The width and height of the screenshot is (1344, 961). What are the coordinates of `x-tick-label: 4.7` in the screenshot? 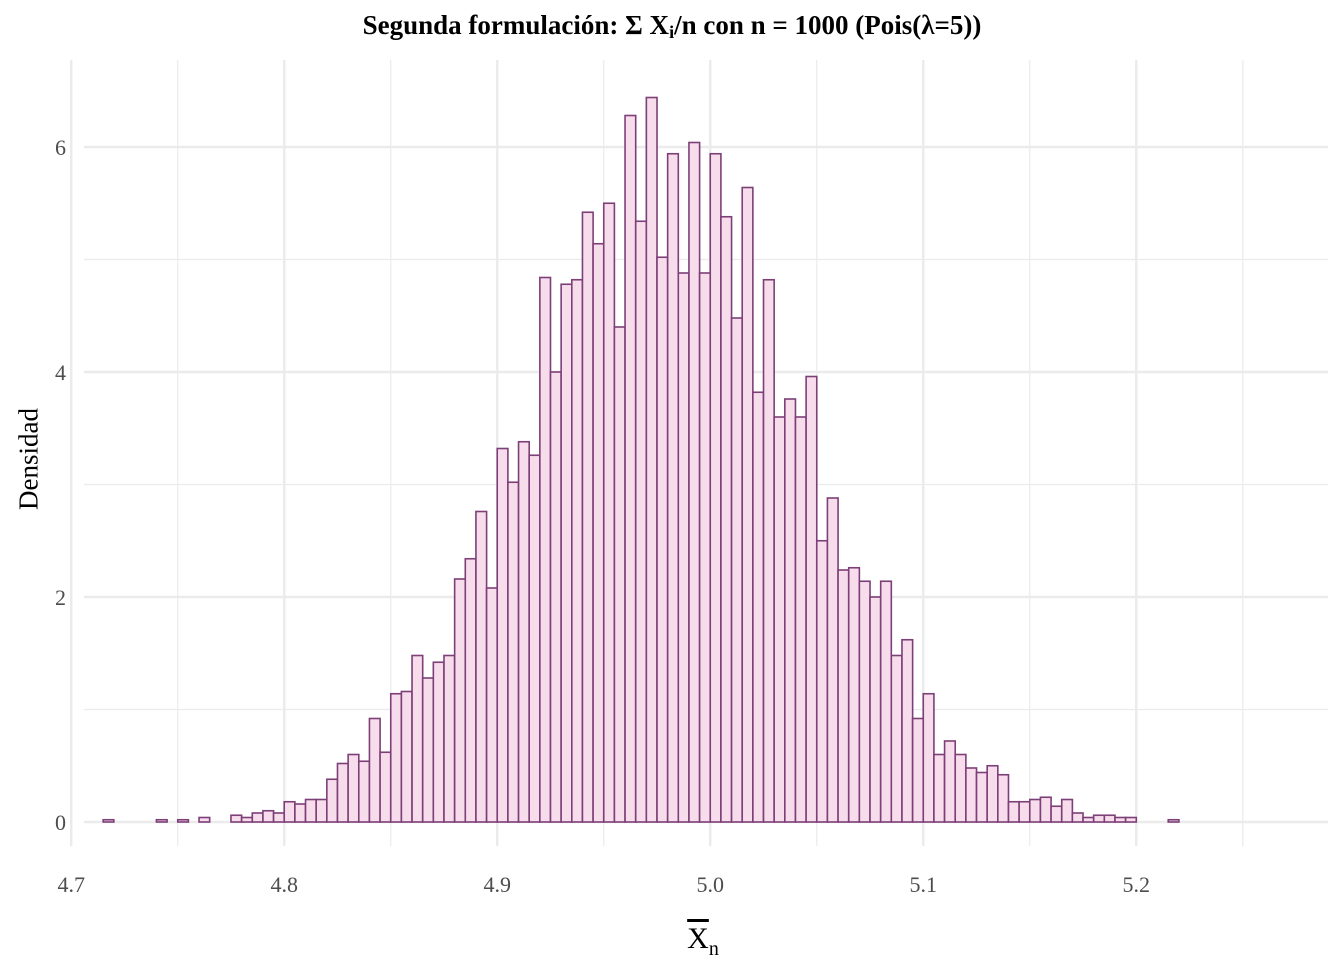 It's located at (71, 884).